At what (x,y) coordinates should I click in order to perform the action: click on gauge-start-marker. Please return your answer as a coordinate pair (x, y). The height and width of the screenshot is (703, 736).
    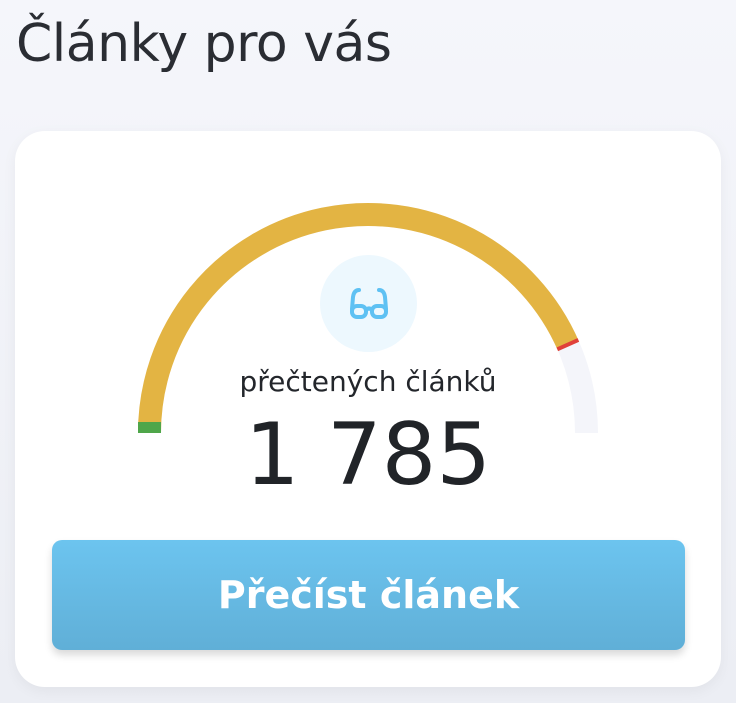
    Looking at the image, I should click on (149, 427).